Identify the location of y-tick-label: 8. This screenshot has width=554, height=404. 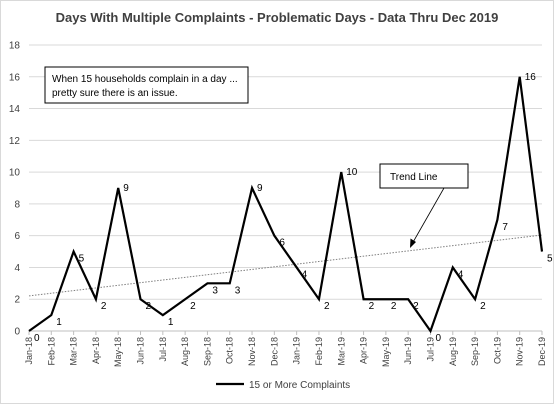
(17, 204).